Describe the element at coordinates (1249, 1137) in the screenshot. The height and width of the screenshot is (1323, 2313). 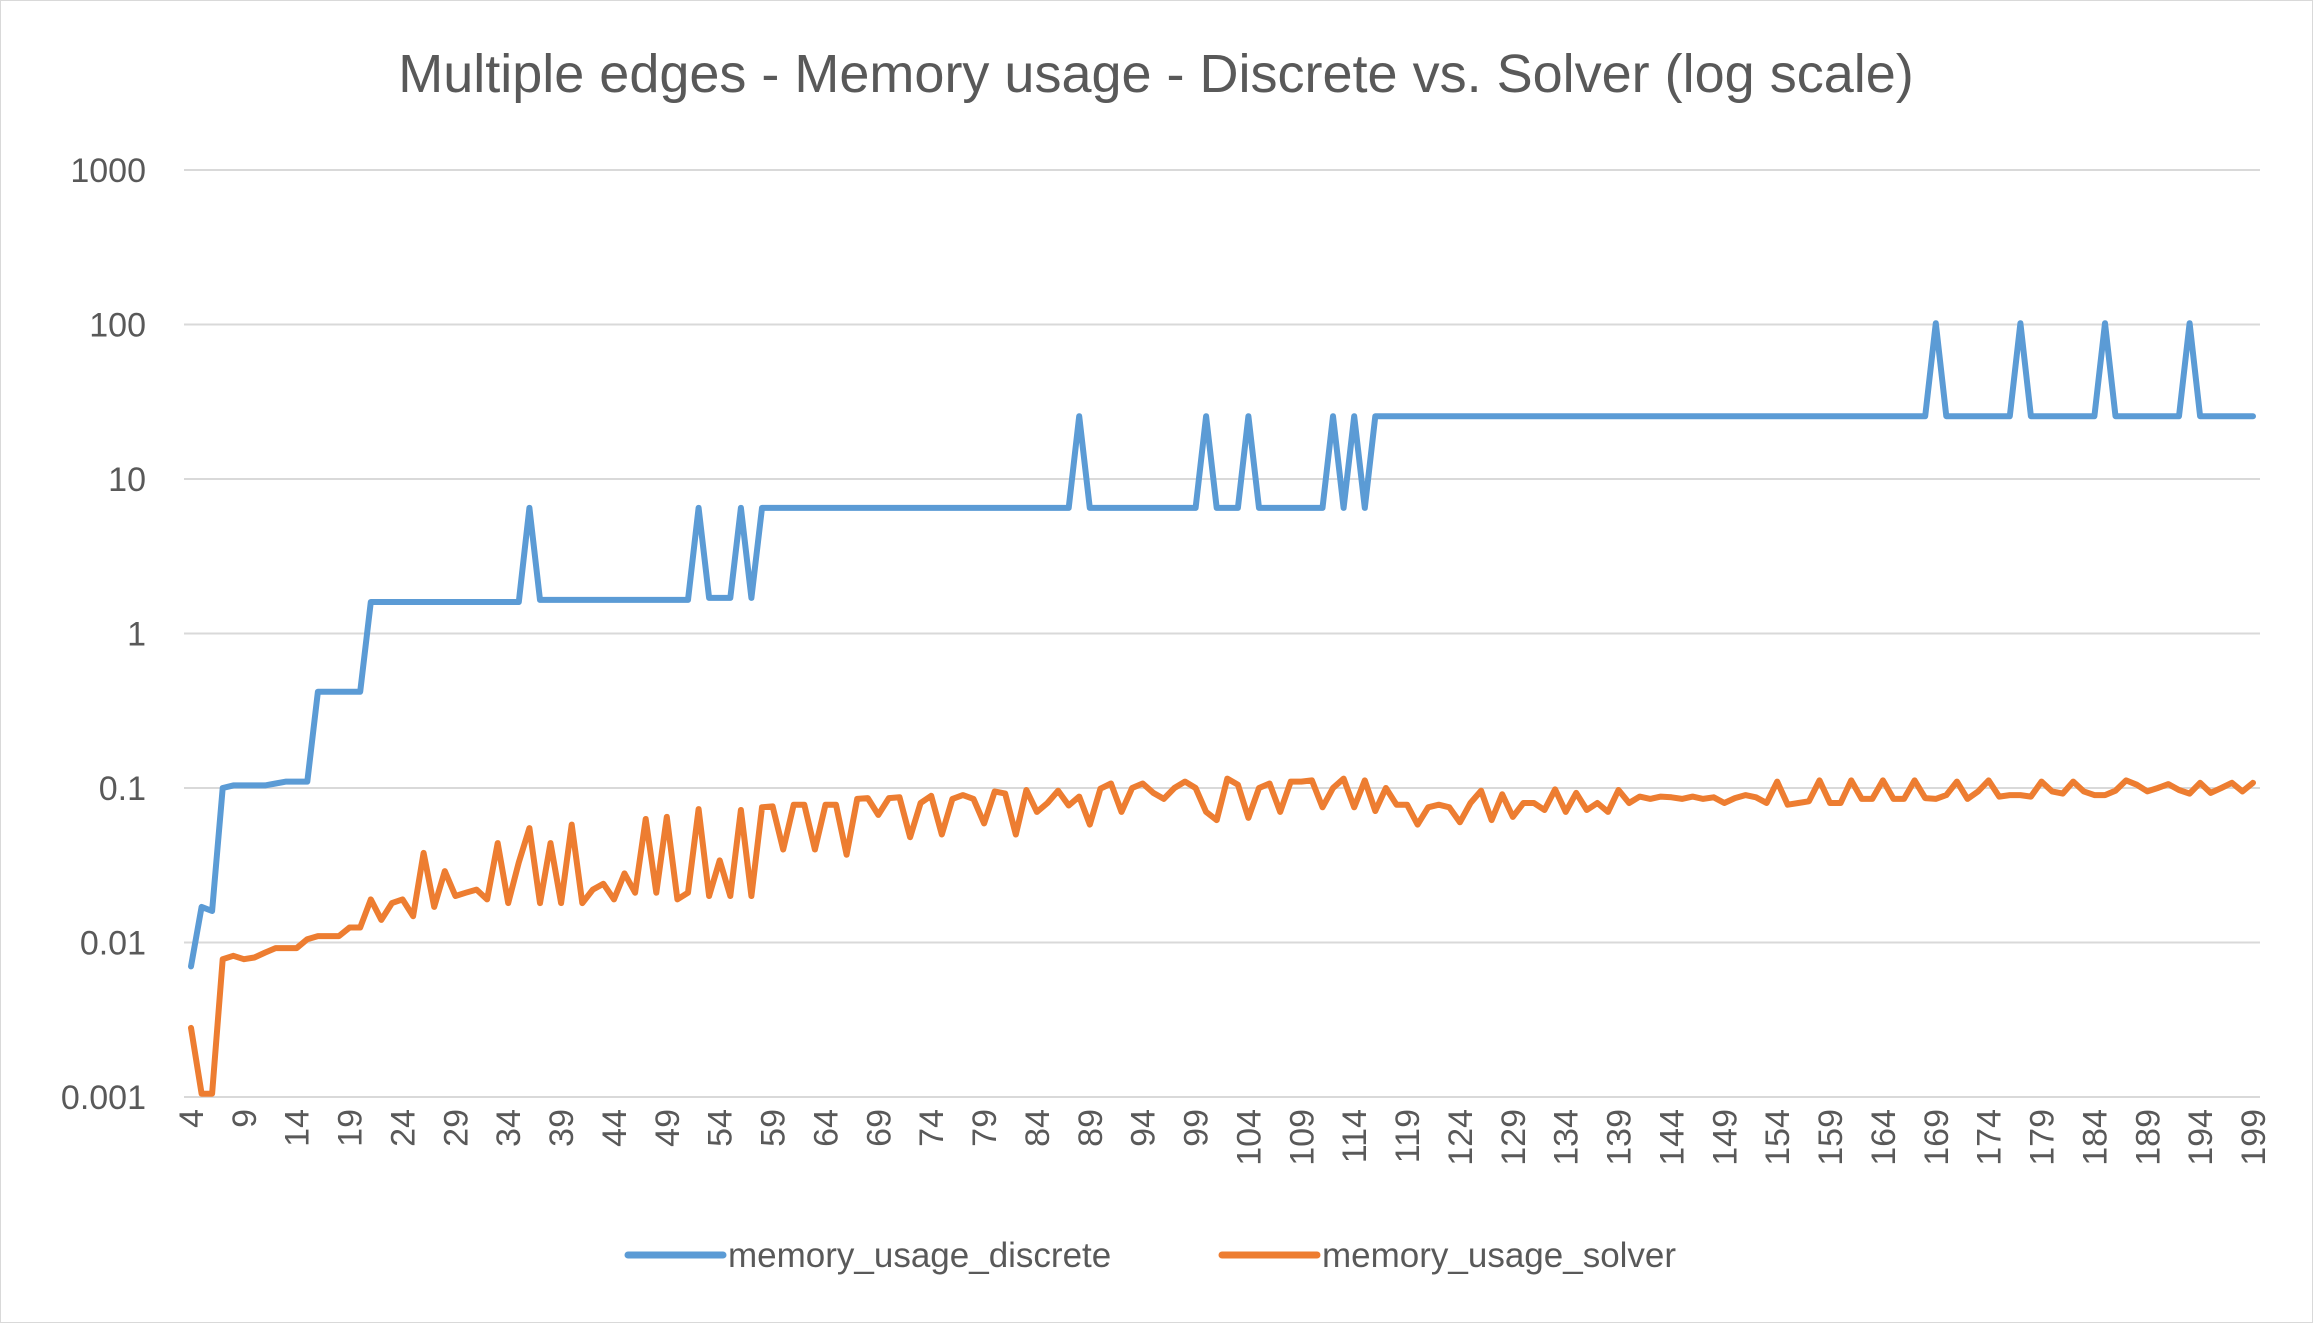
I see `x-tick-label: 104` at that location.